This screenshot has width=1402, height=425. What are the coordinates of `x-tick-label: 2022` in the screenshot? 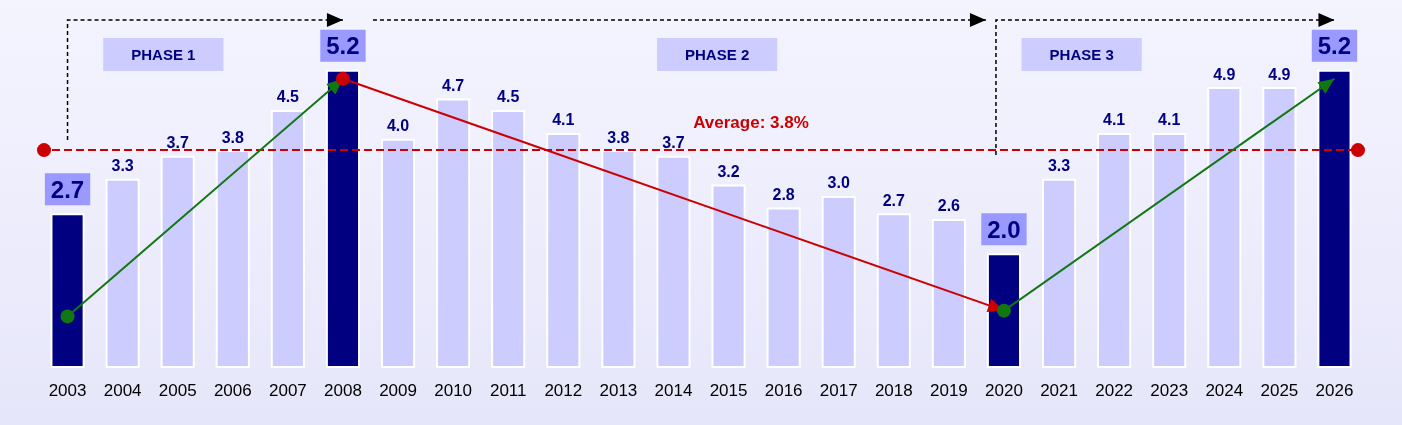 It's located at (1114, 390).